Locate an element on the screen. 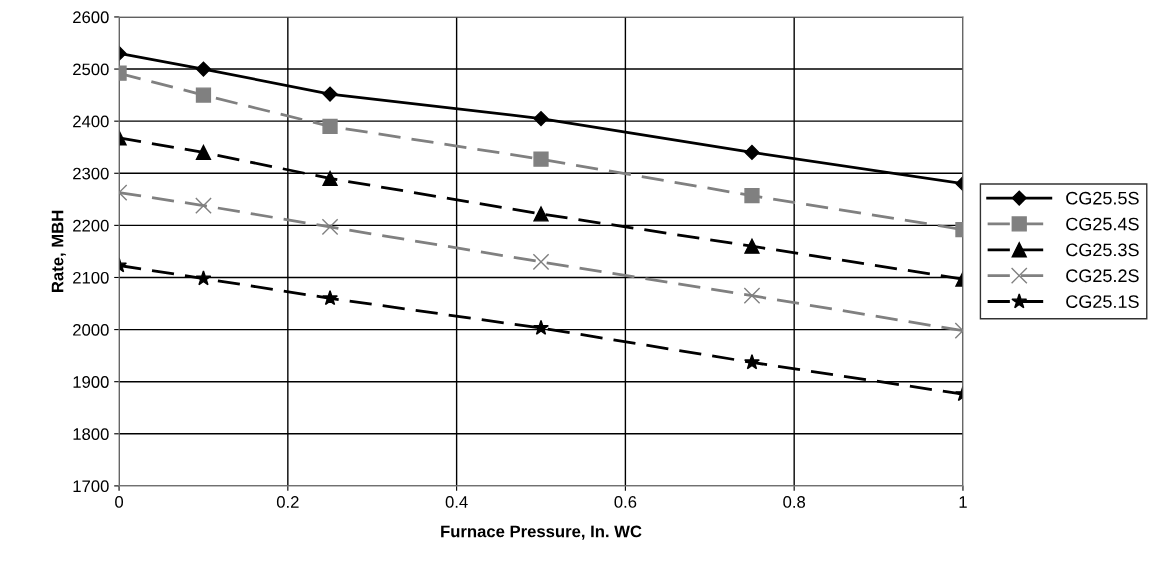 The width and height of the screenshot is (1156, 565). legend-label: CG25.4S is located at coordinates (1102, 224).